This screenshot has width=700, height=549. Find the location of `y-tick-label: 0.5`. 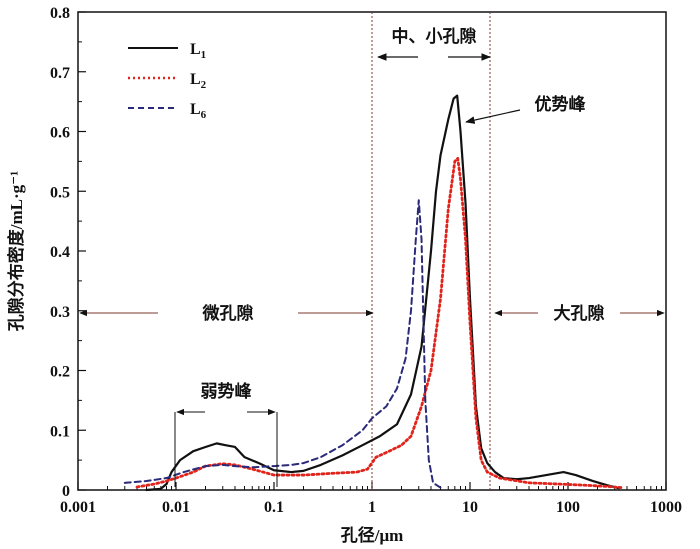

y-tick-label: 0.5 is located at coordinates (60, 192).